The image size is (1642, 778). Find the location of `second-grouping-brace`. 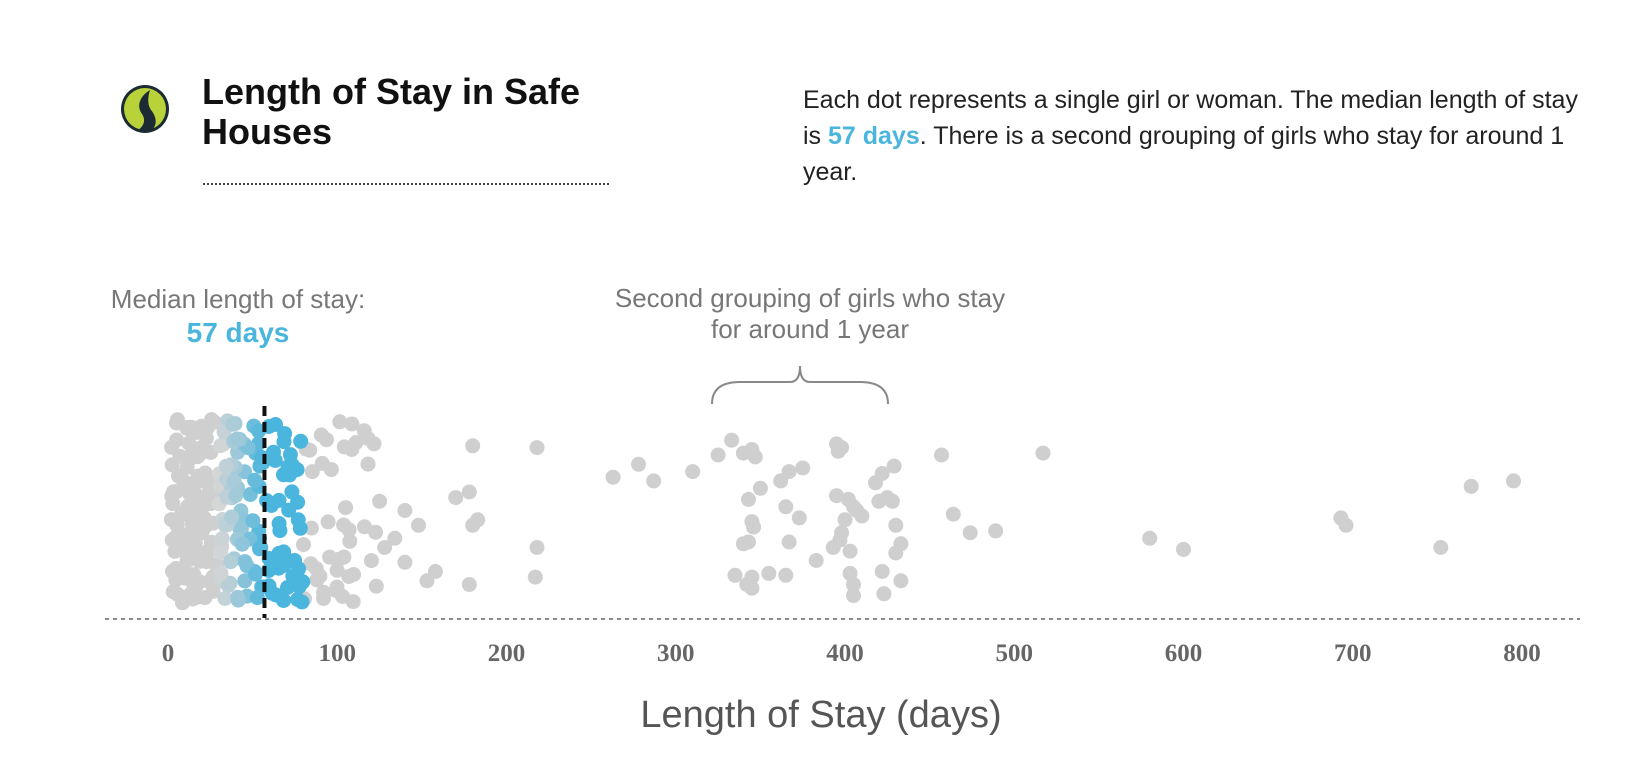

second-grouping-brace is located at coordinates (800, 385).